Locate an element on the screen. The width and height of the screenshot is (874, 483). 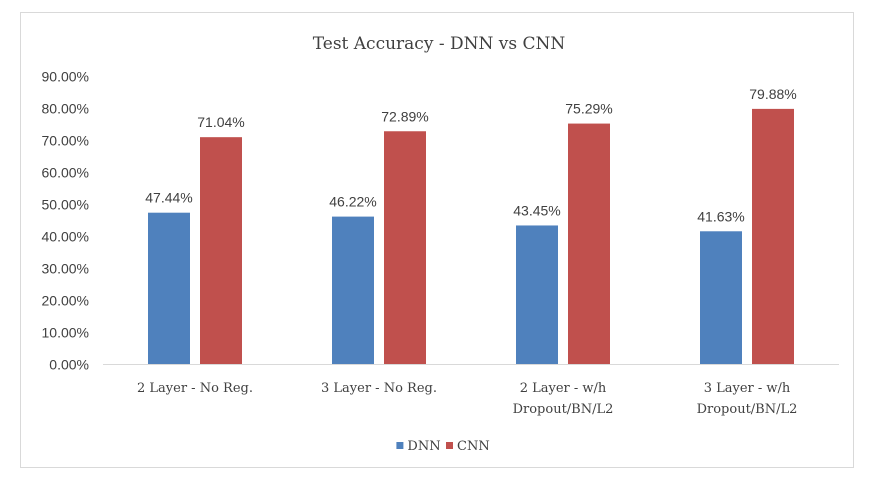
data-label: 79.88% is located at coordinates (772, 94).